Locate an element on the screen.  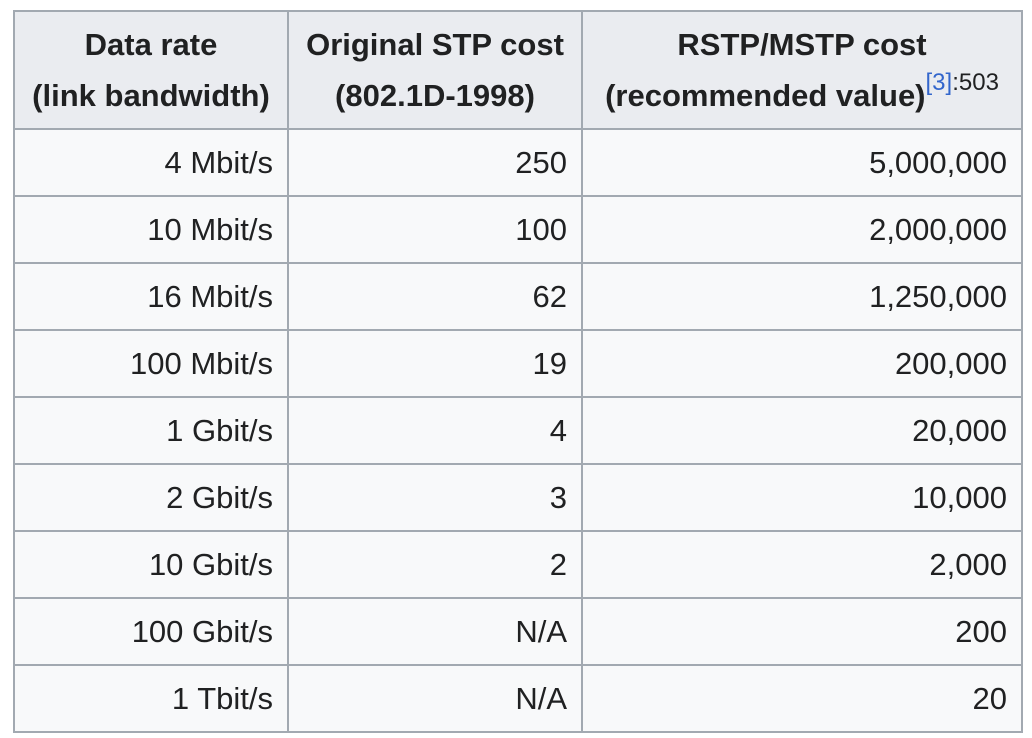
cell-original-stp-cost: 250 is located at coordinates (435, 162).